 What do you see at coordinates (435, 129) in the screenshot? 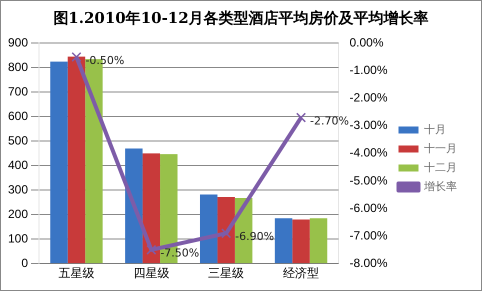
I see `legend-label: 十月` at bounding box center [435, 129].